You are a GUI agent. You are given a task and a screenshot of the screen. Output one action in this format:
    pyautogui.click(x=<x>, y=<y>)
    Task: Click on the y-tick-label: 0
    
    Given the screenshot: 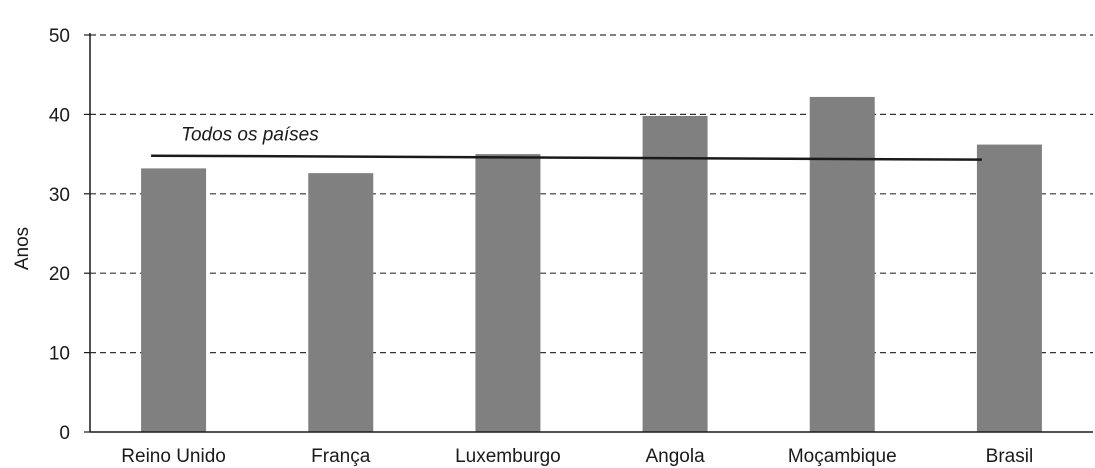 What is the action you would take?
    pyautogui.click(x=64, y=433)
    